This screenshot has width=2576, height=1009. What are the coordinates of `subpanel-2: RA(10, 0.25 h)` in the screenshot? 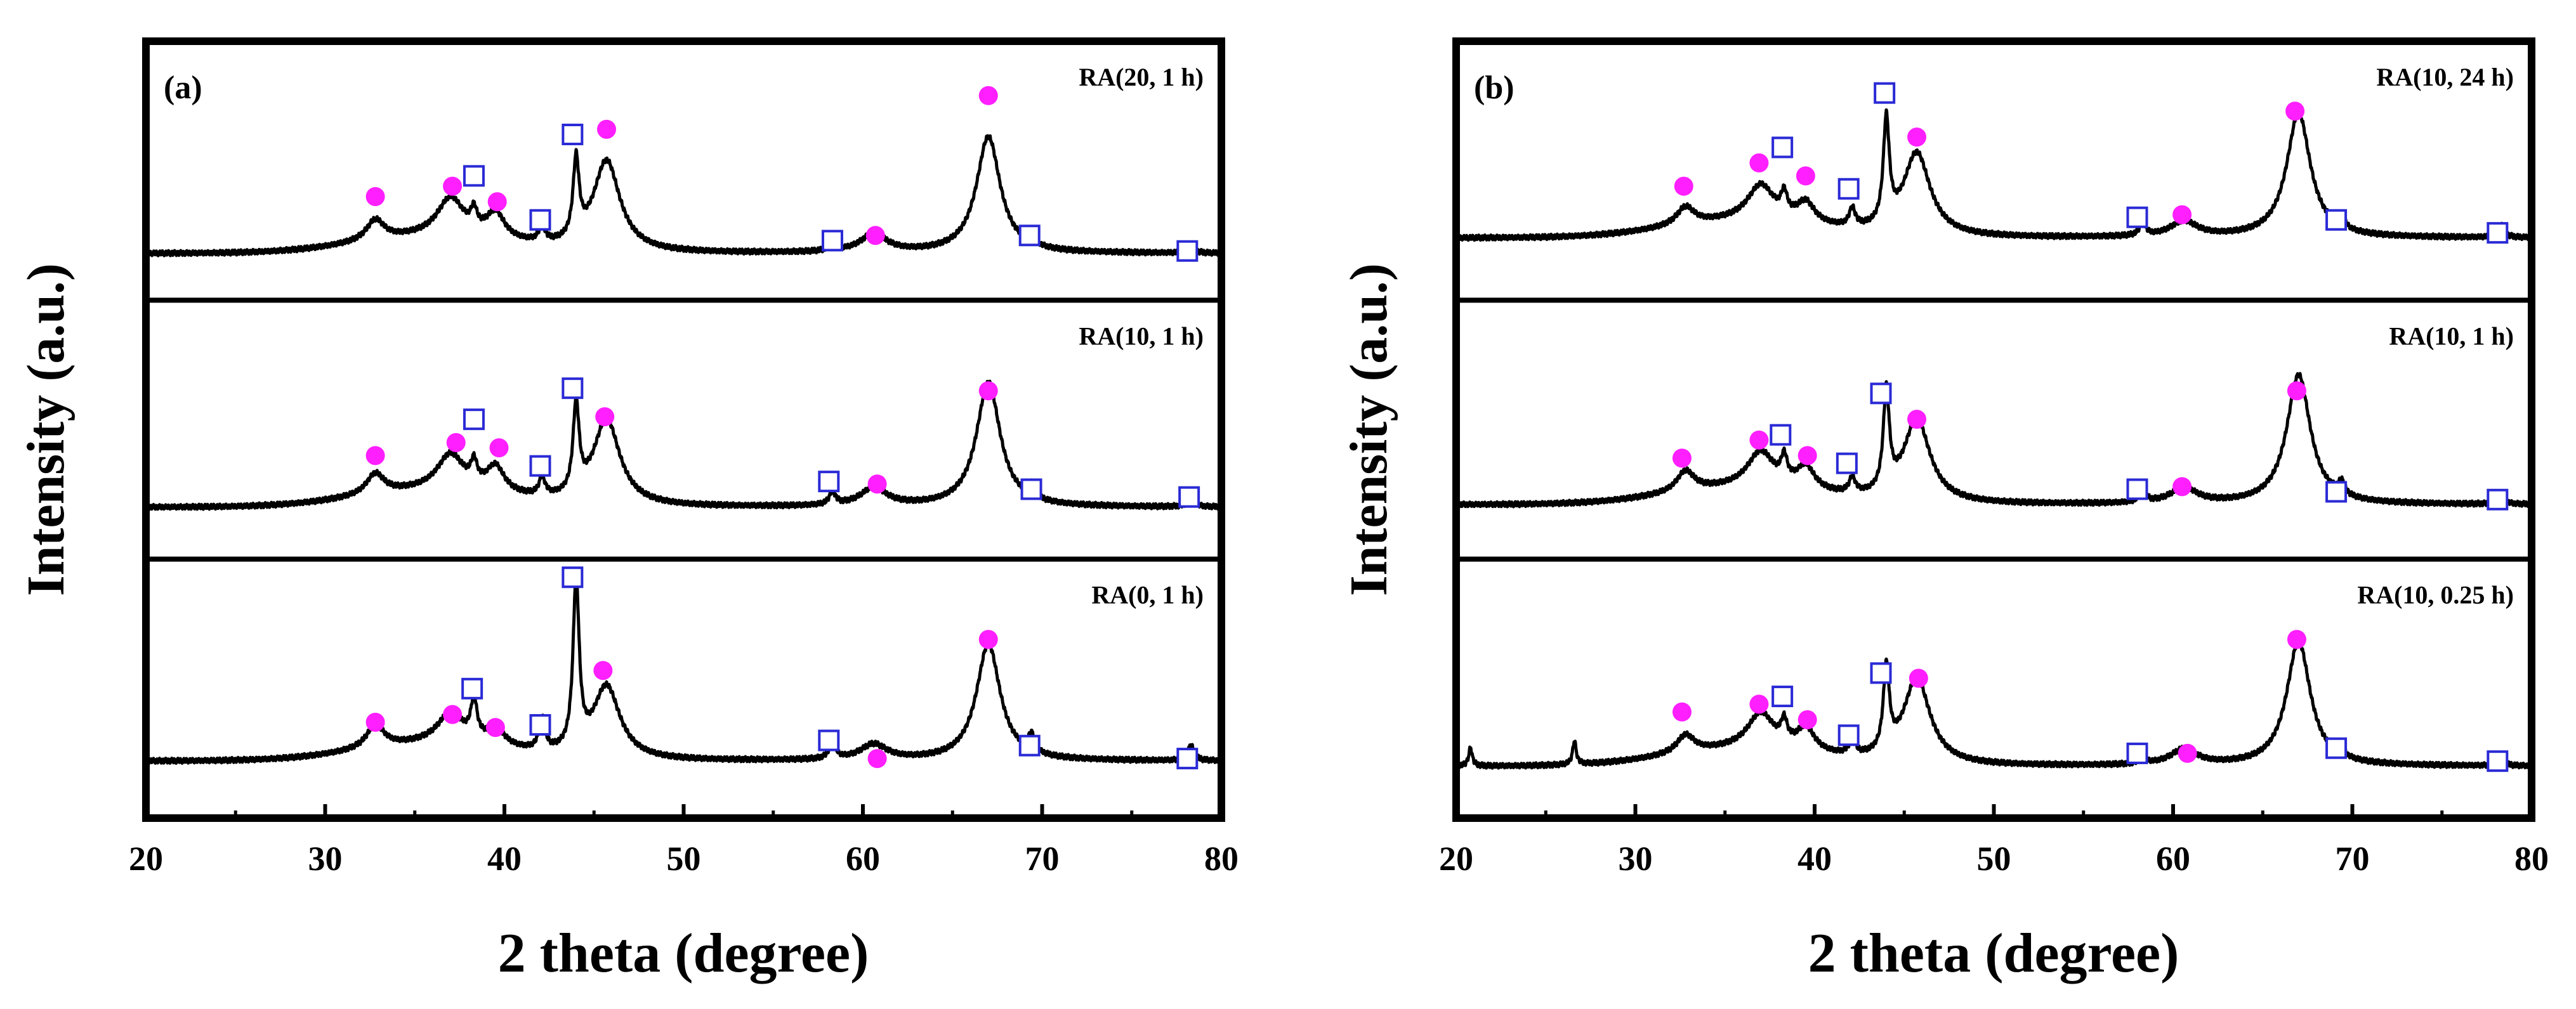 It's located at (1993, 676).